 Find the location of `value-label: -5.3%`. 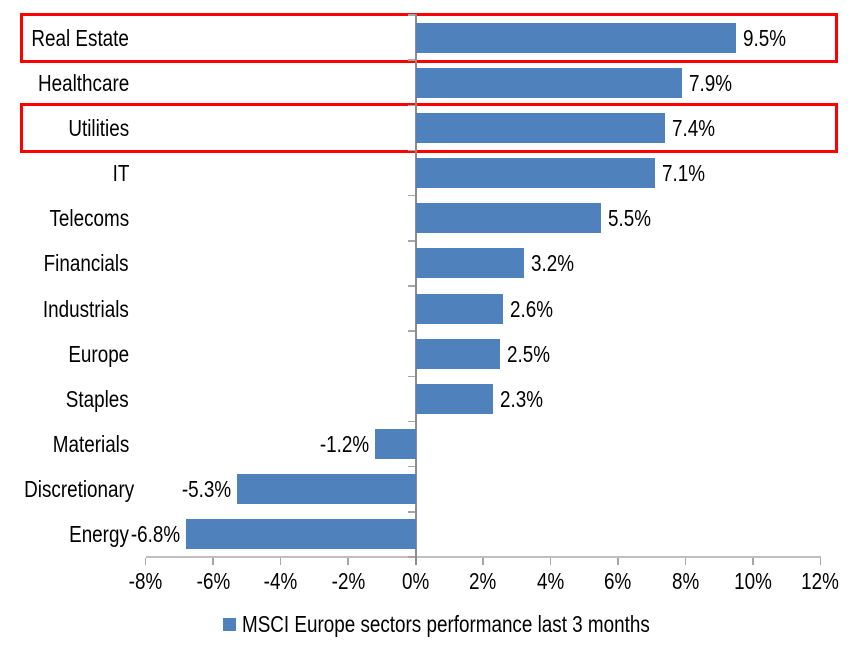

value-label: -5.3% is located at coordinates (206, 489).